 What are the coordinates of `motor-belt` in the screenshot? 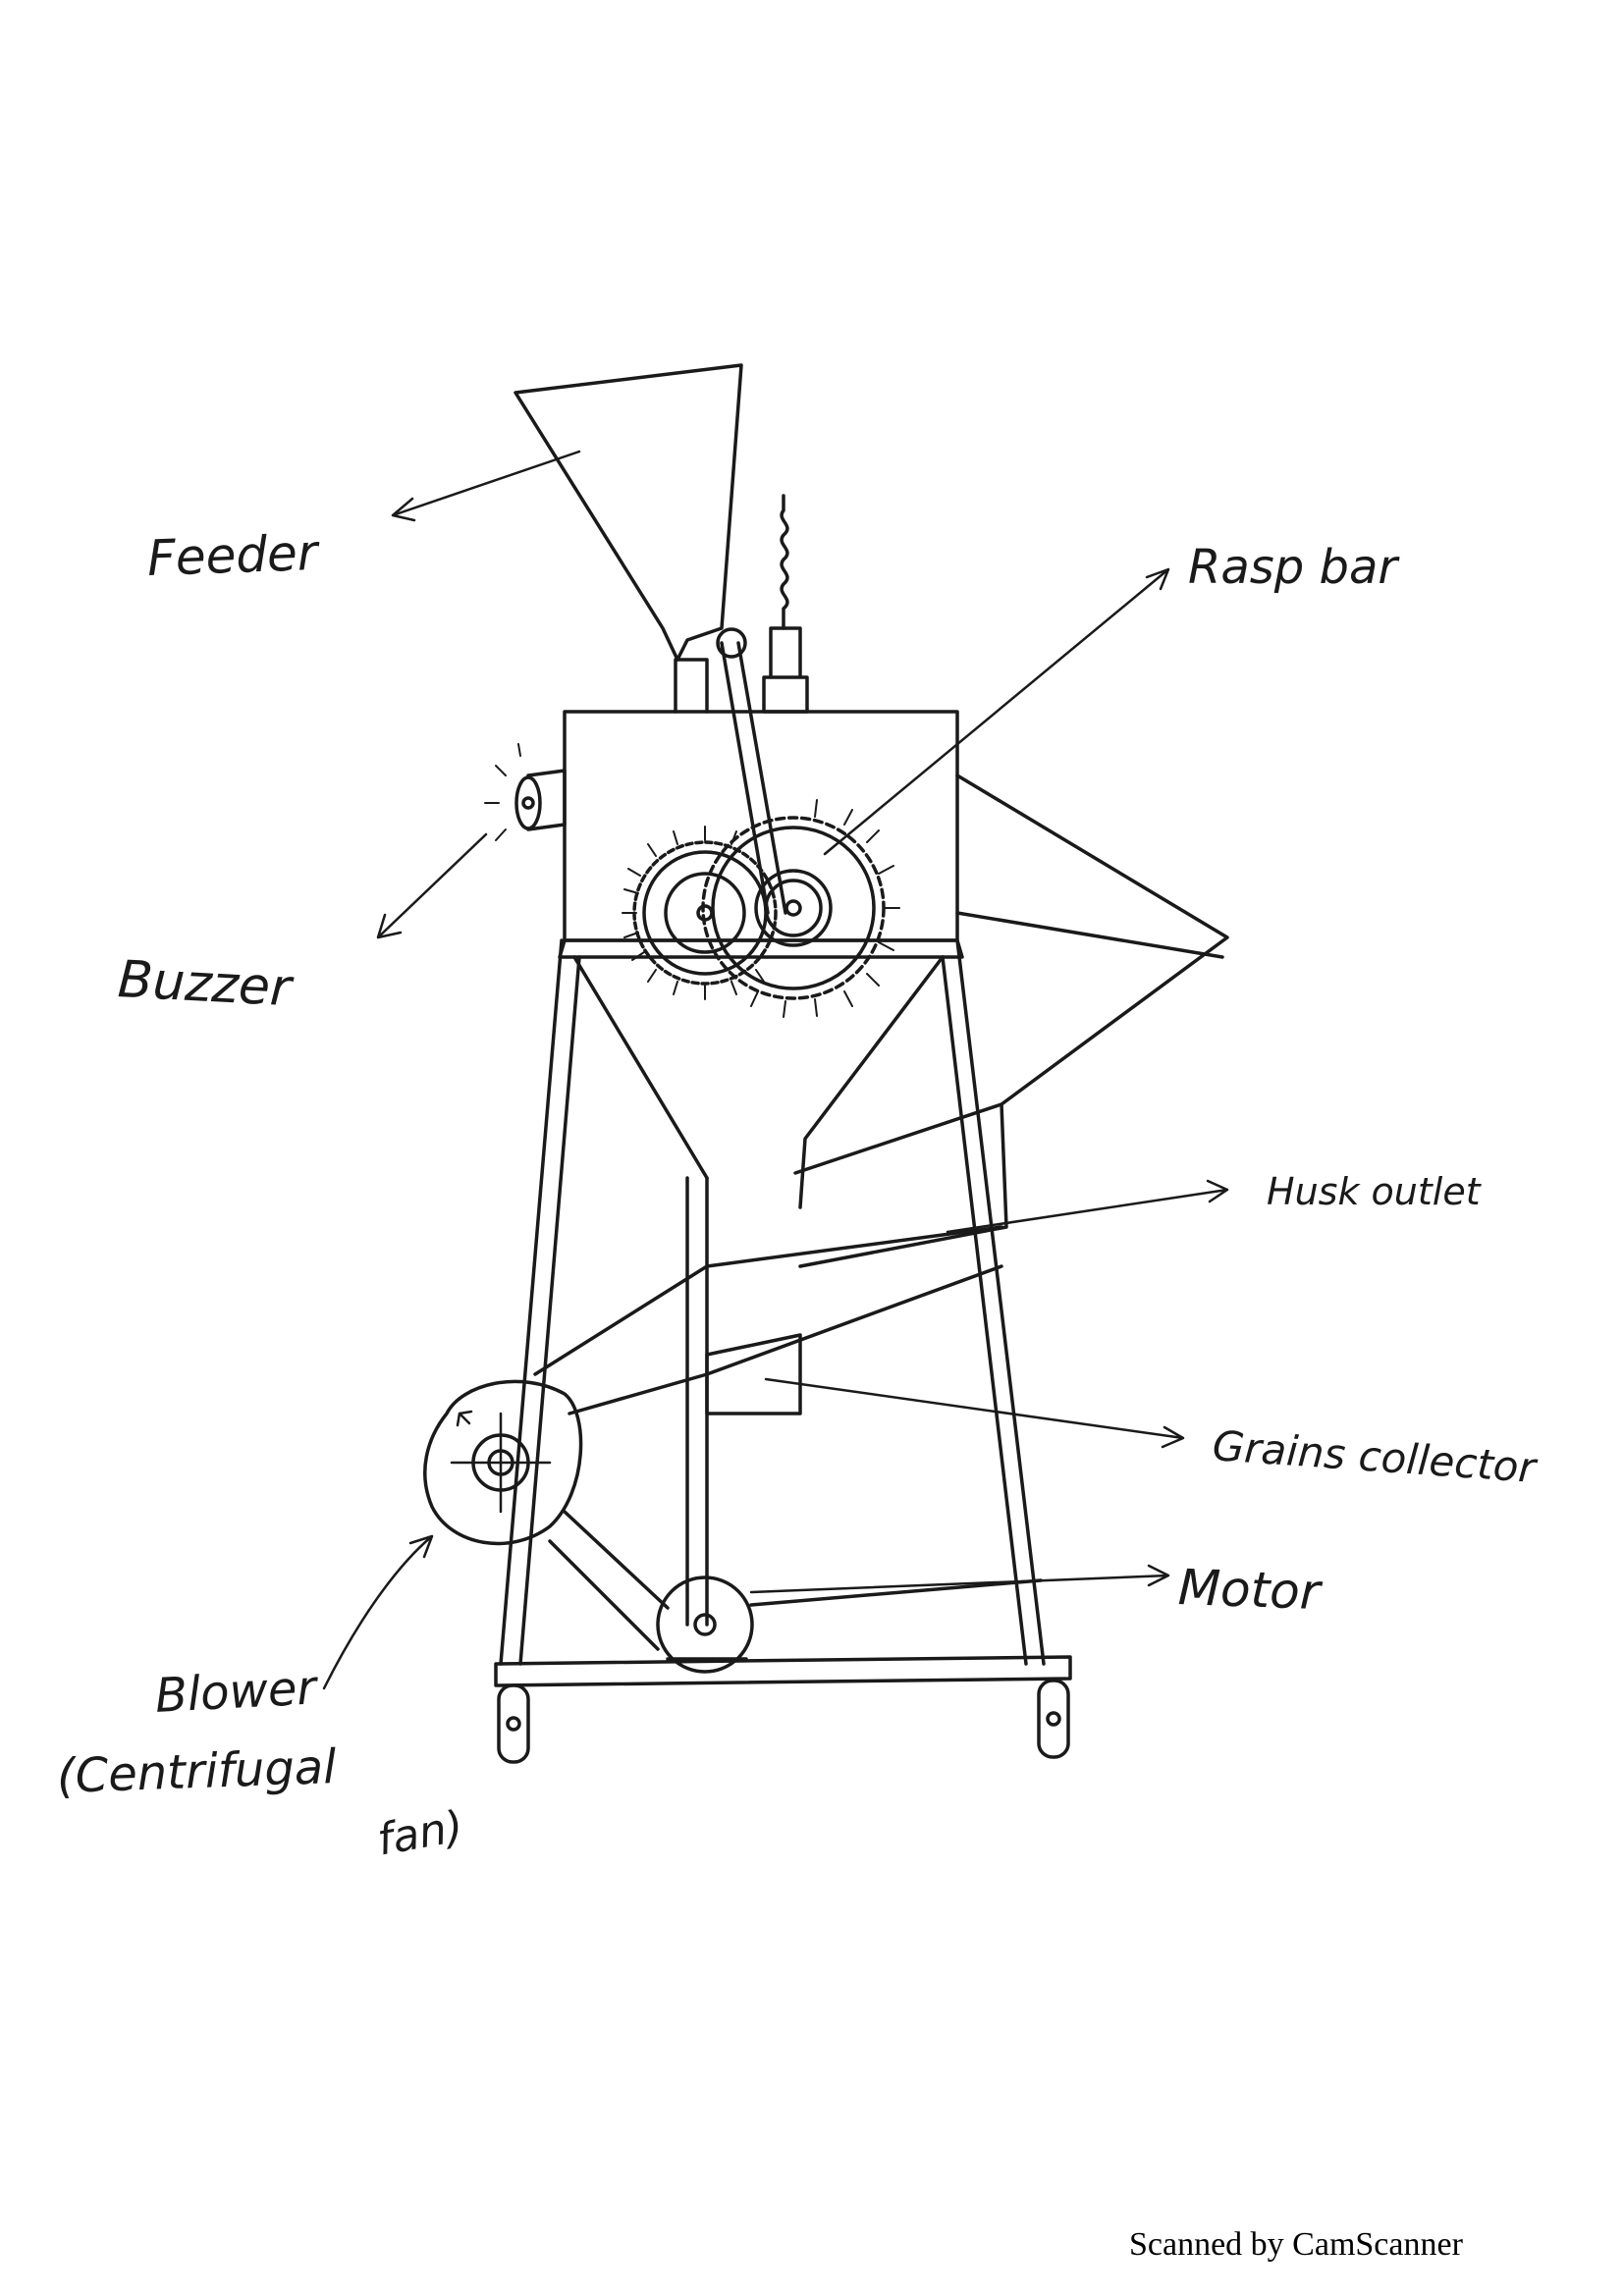 It's located at (795, 1581).